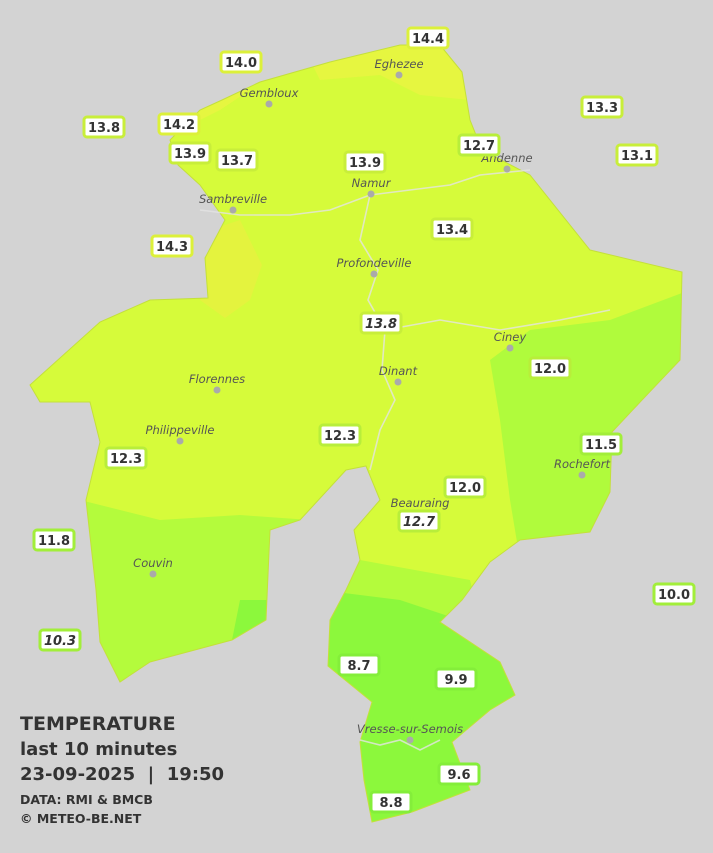  What do you see at coordinates (269, 93) in the screenshot?
I see `town-label: Gembloux` at bounding box center [269, 93].